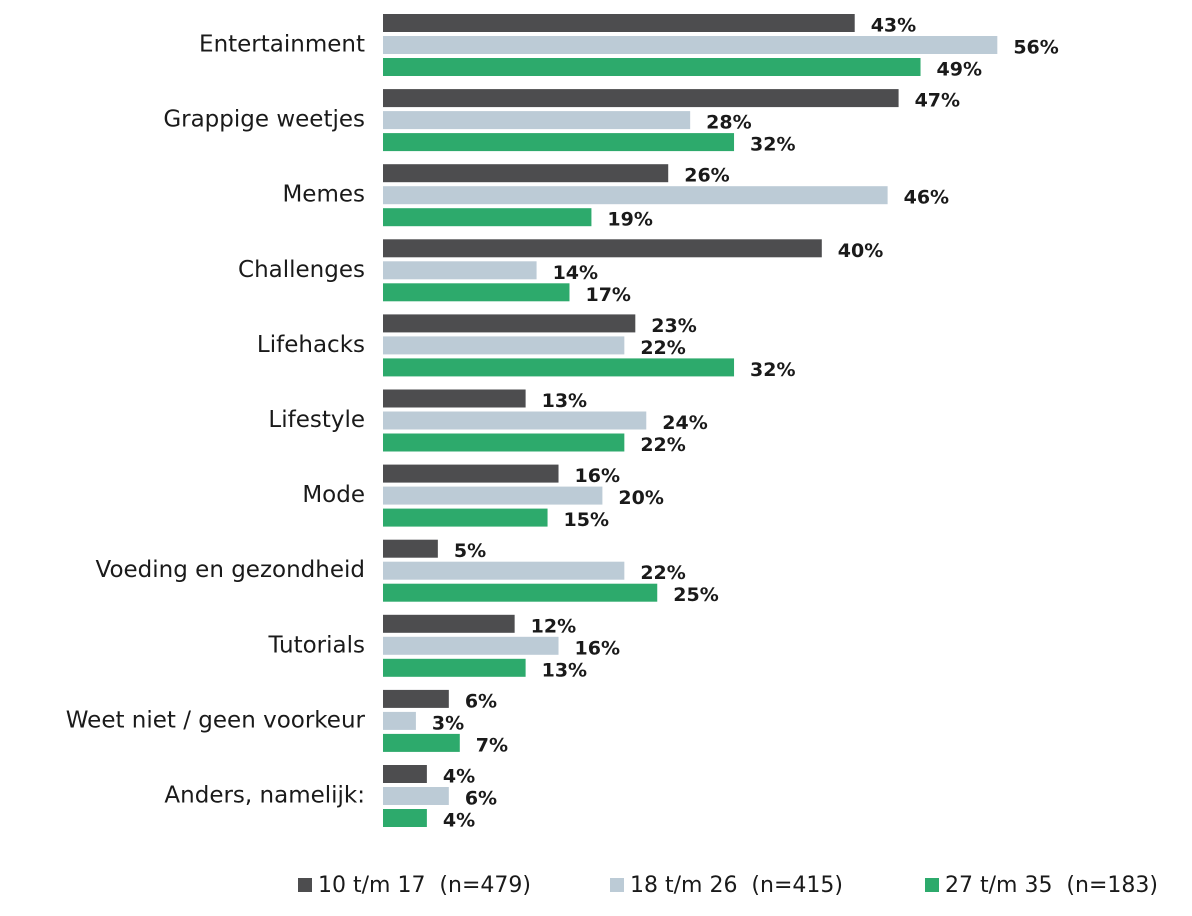 The width and height of the screenshot is (1192, 916). Describe the element at coordinates (311, 345) in the screenshot. I see `category-label: Lifehacks` at that location.